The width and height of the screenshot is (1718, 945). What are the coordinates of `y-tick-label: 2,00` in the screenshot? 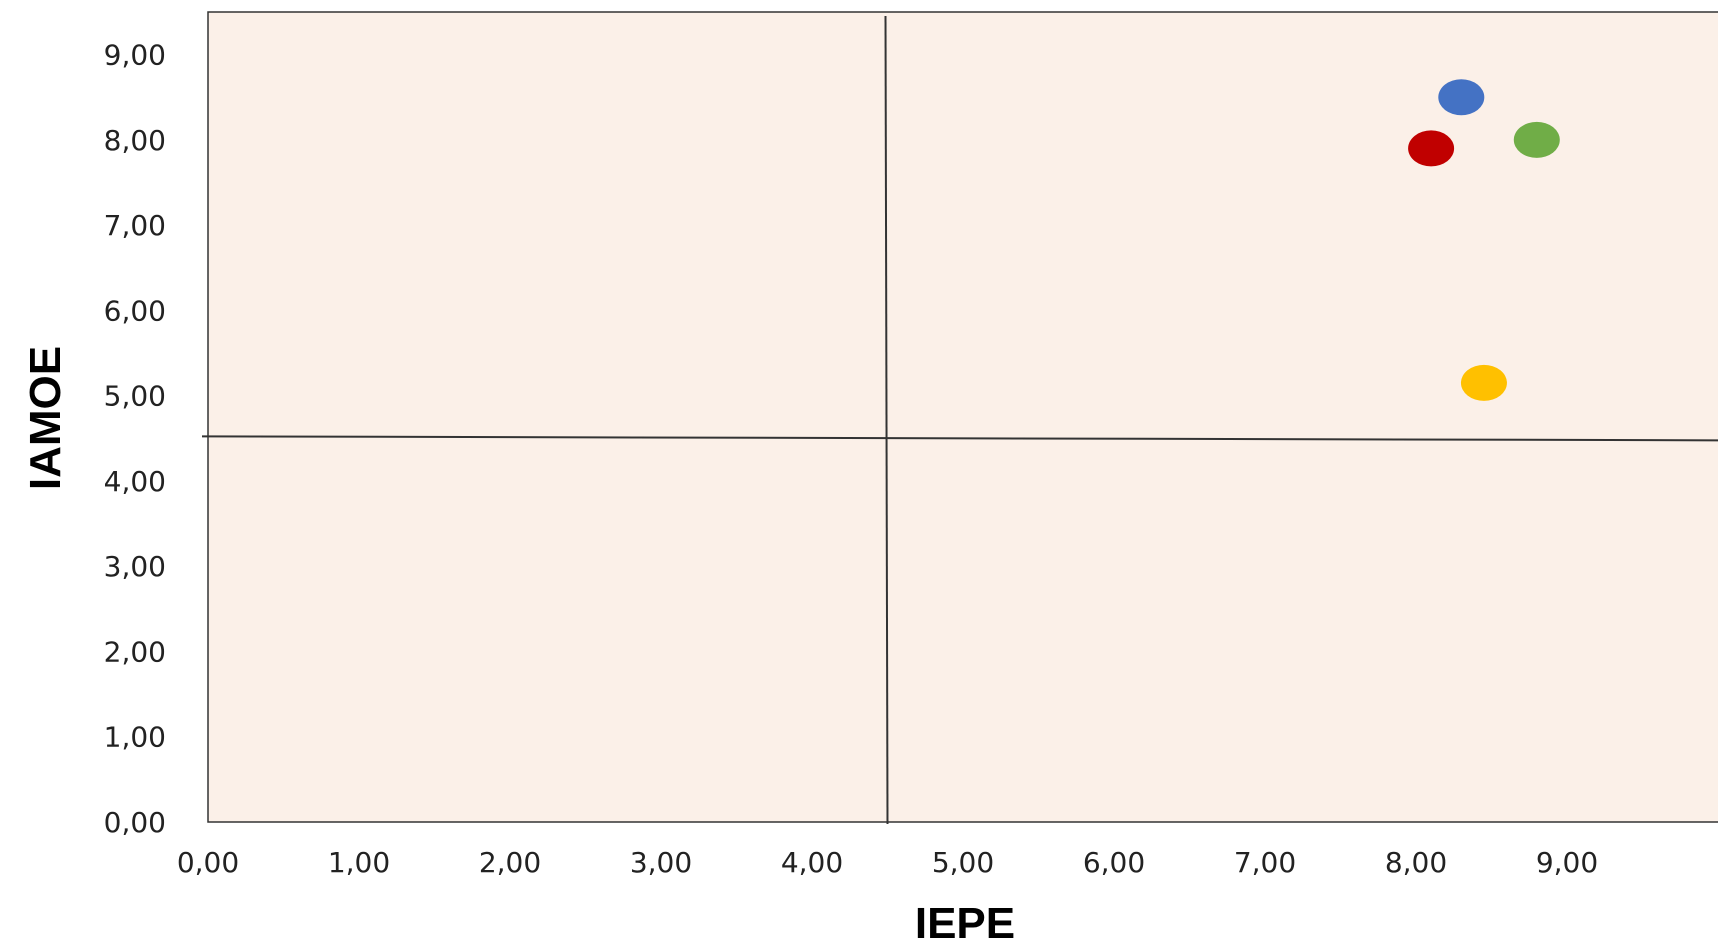 It's located at (135, 651).